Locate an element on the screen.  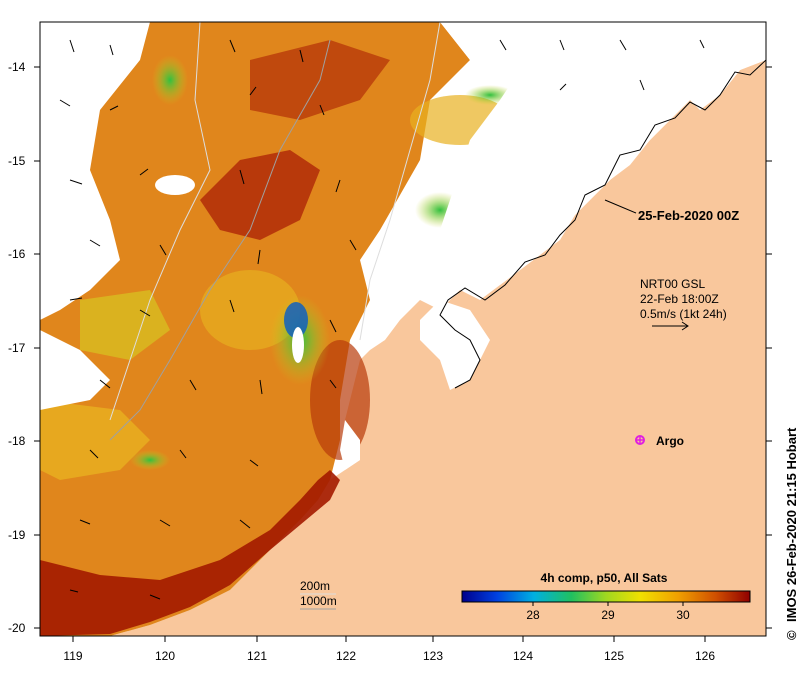
sst-hot-coastal is located at coordinates (190, 553).